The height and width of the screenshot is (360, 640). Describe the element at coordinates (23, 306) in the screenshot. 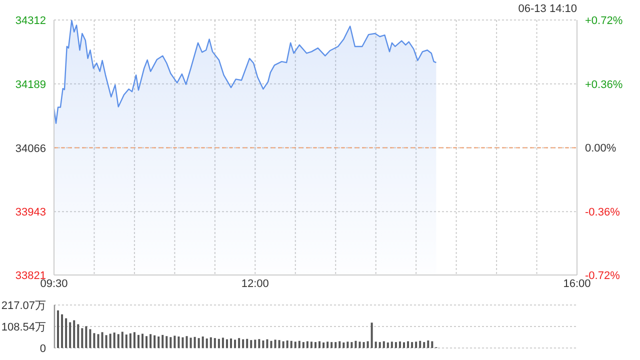

I see `y-tick-label: 217.07万` at that location.